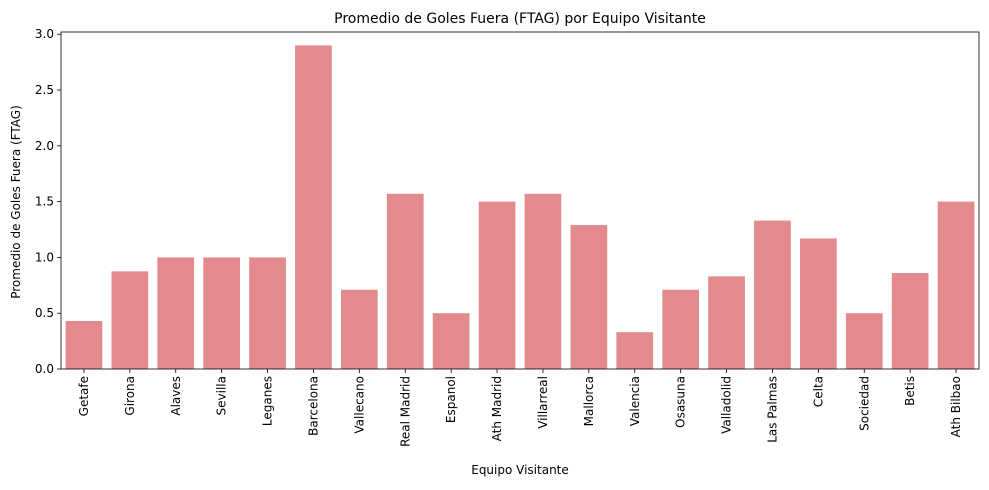 The height and width of the screenshot is (490, 989). What do you see at coordinates (681, 402) in the screenshot?
I see `x-tick-label: Osasuna` at bounding box center [681, 402].